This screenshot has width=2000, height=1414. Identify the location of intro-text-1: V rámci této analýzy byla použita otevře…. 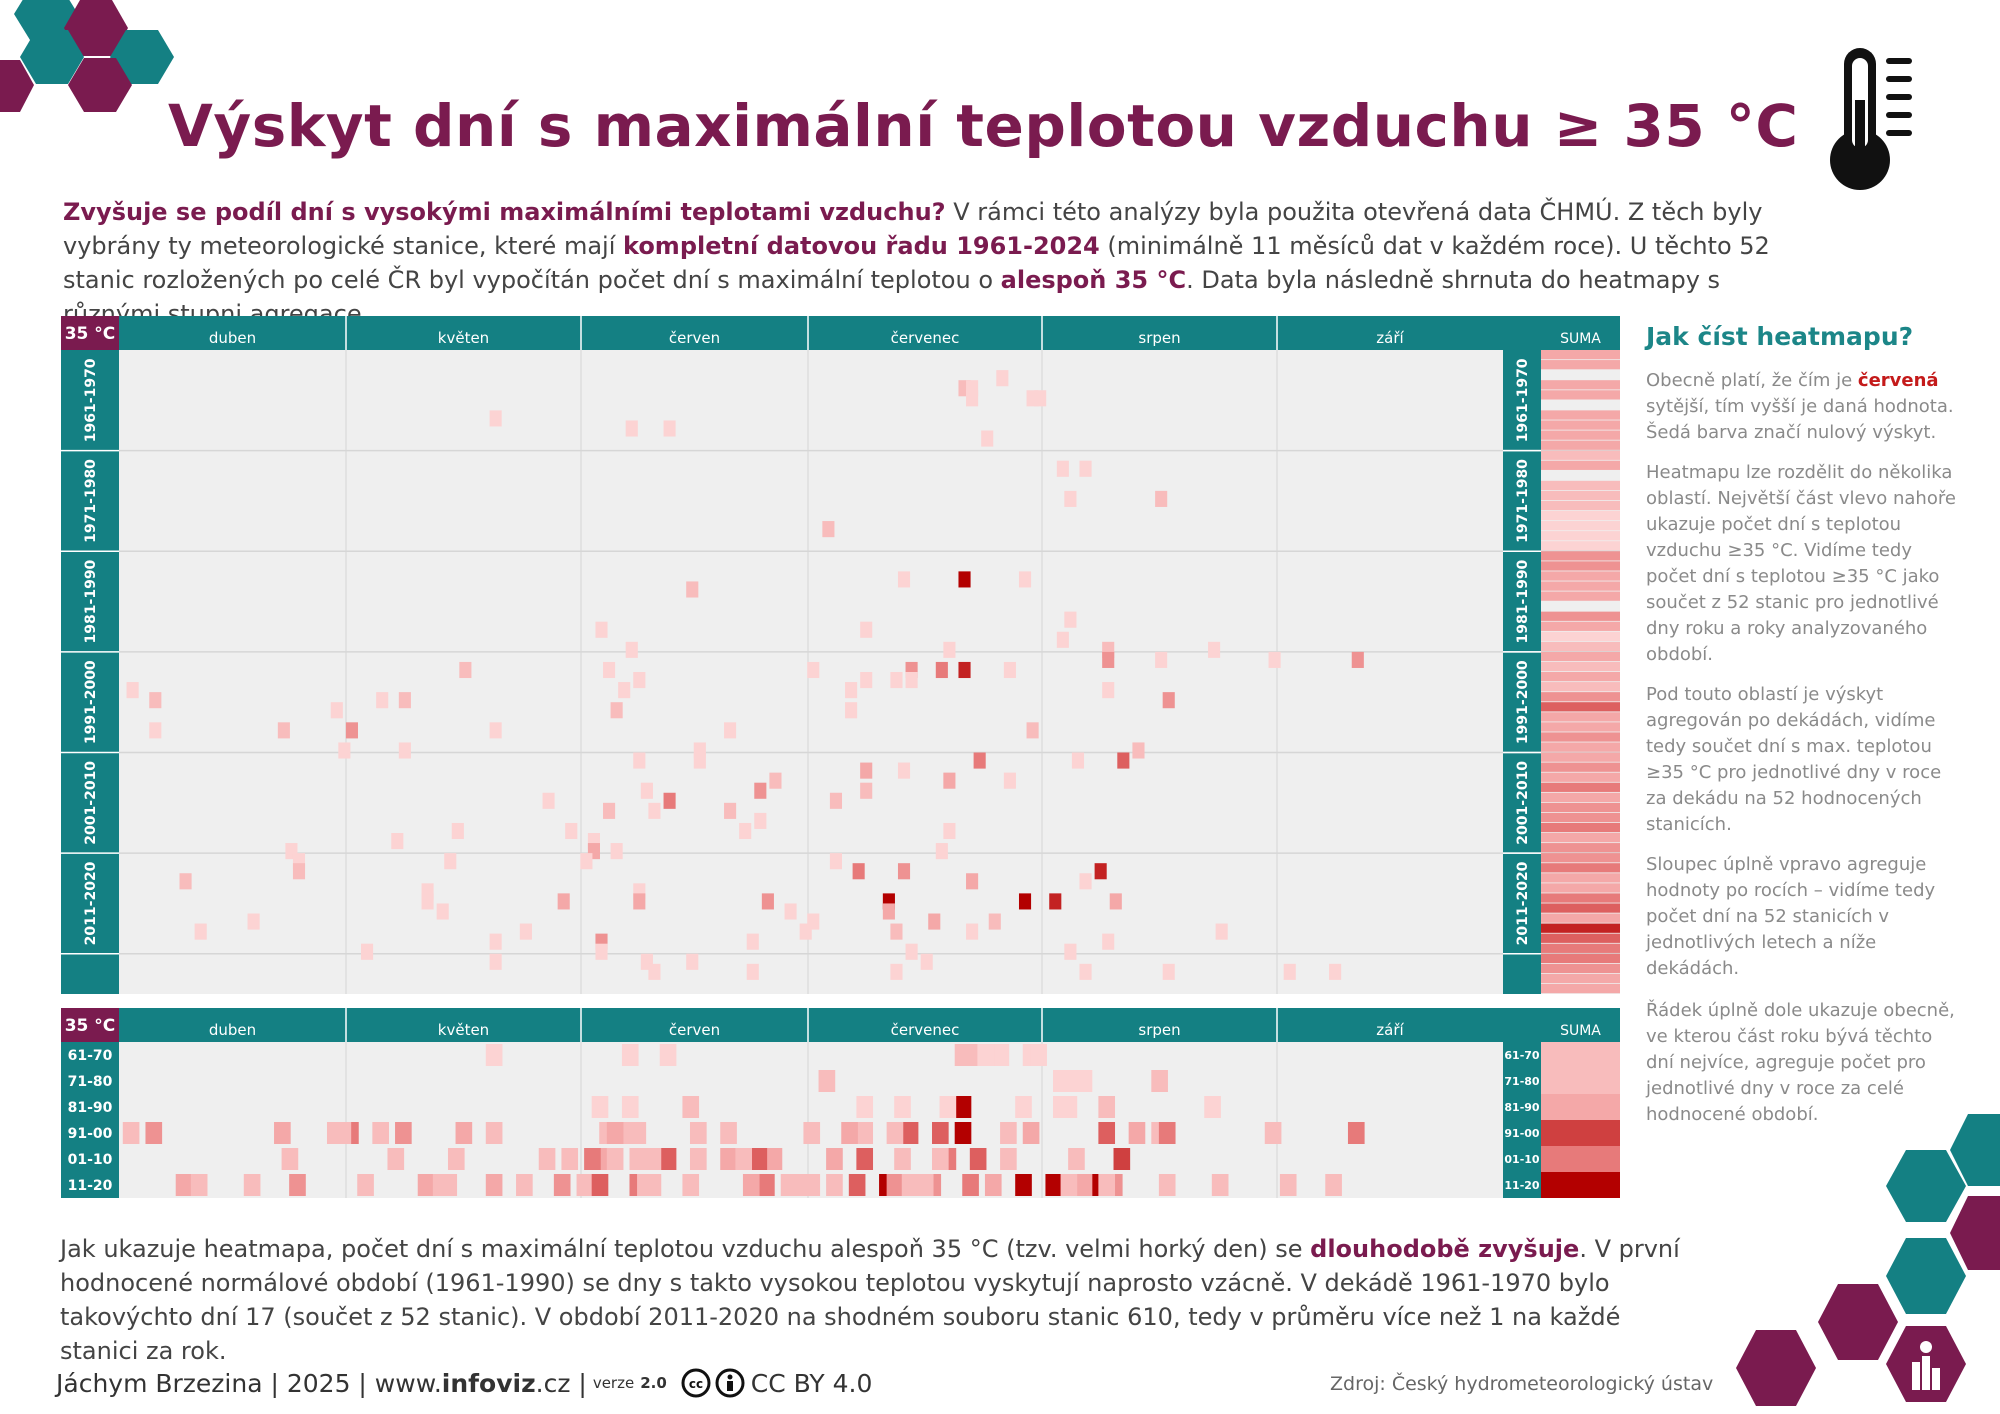
(913, 229).